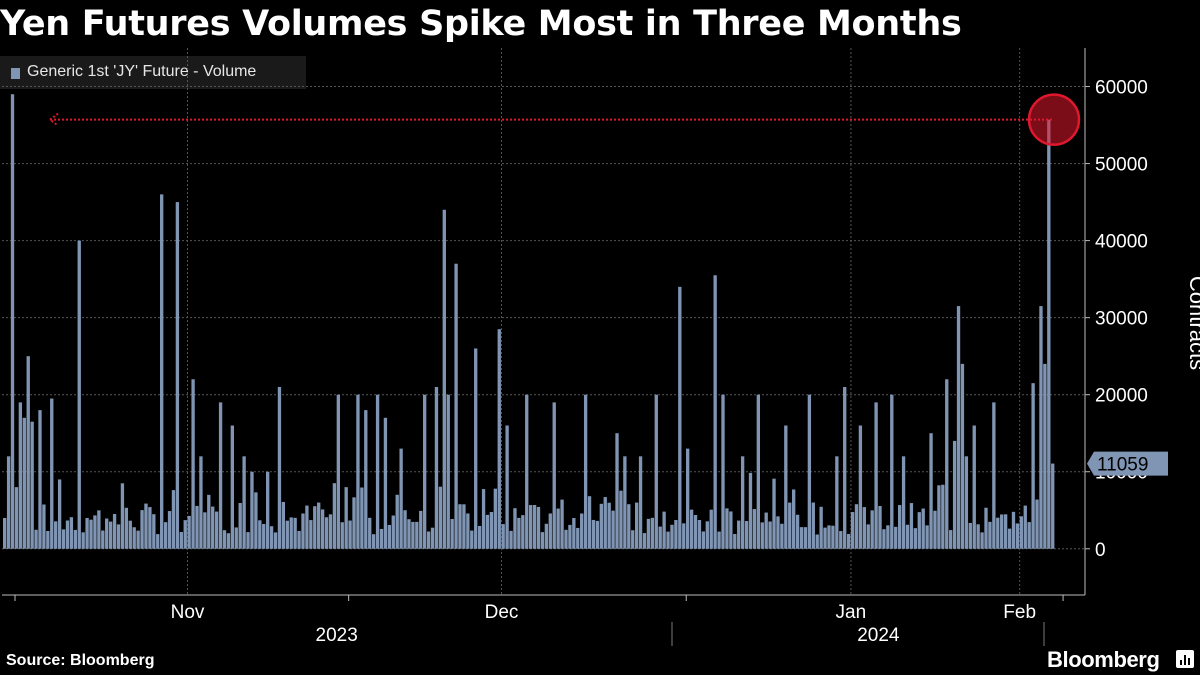 The height and width of the screenshot is (675, 1200). I want to click on x-tick-label: Nov, so click(188, 612).